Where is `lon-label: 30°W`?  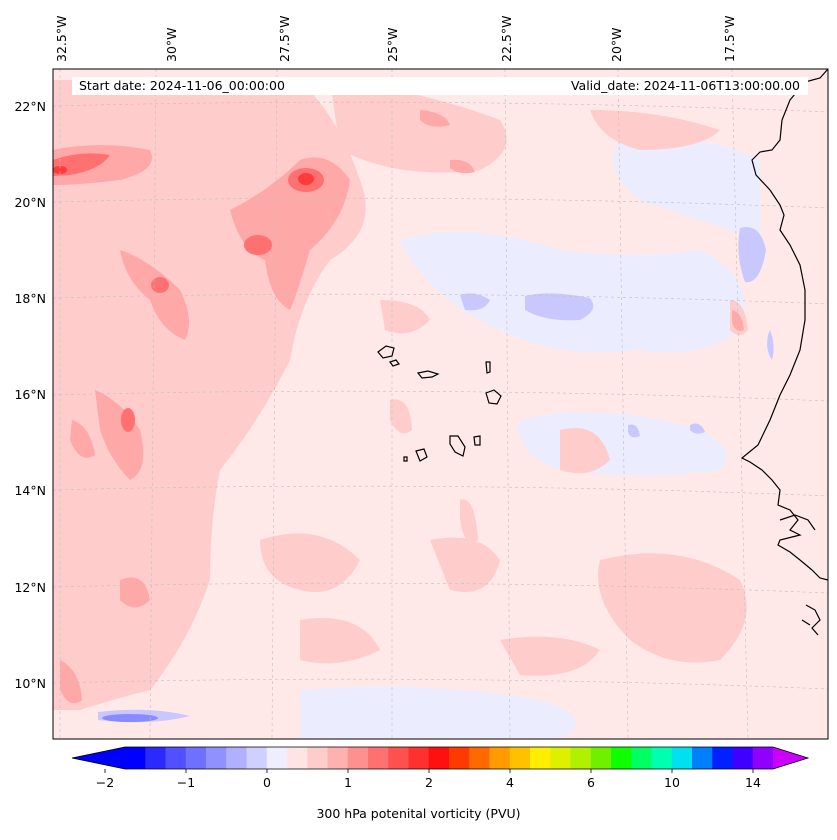
lon-label: 30°W is located at coordinates (171, 44).